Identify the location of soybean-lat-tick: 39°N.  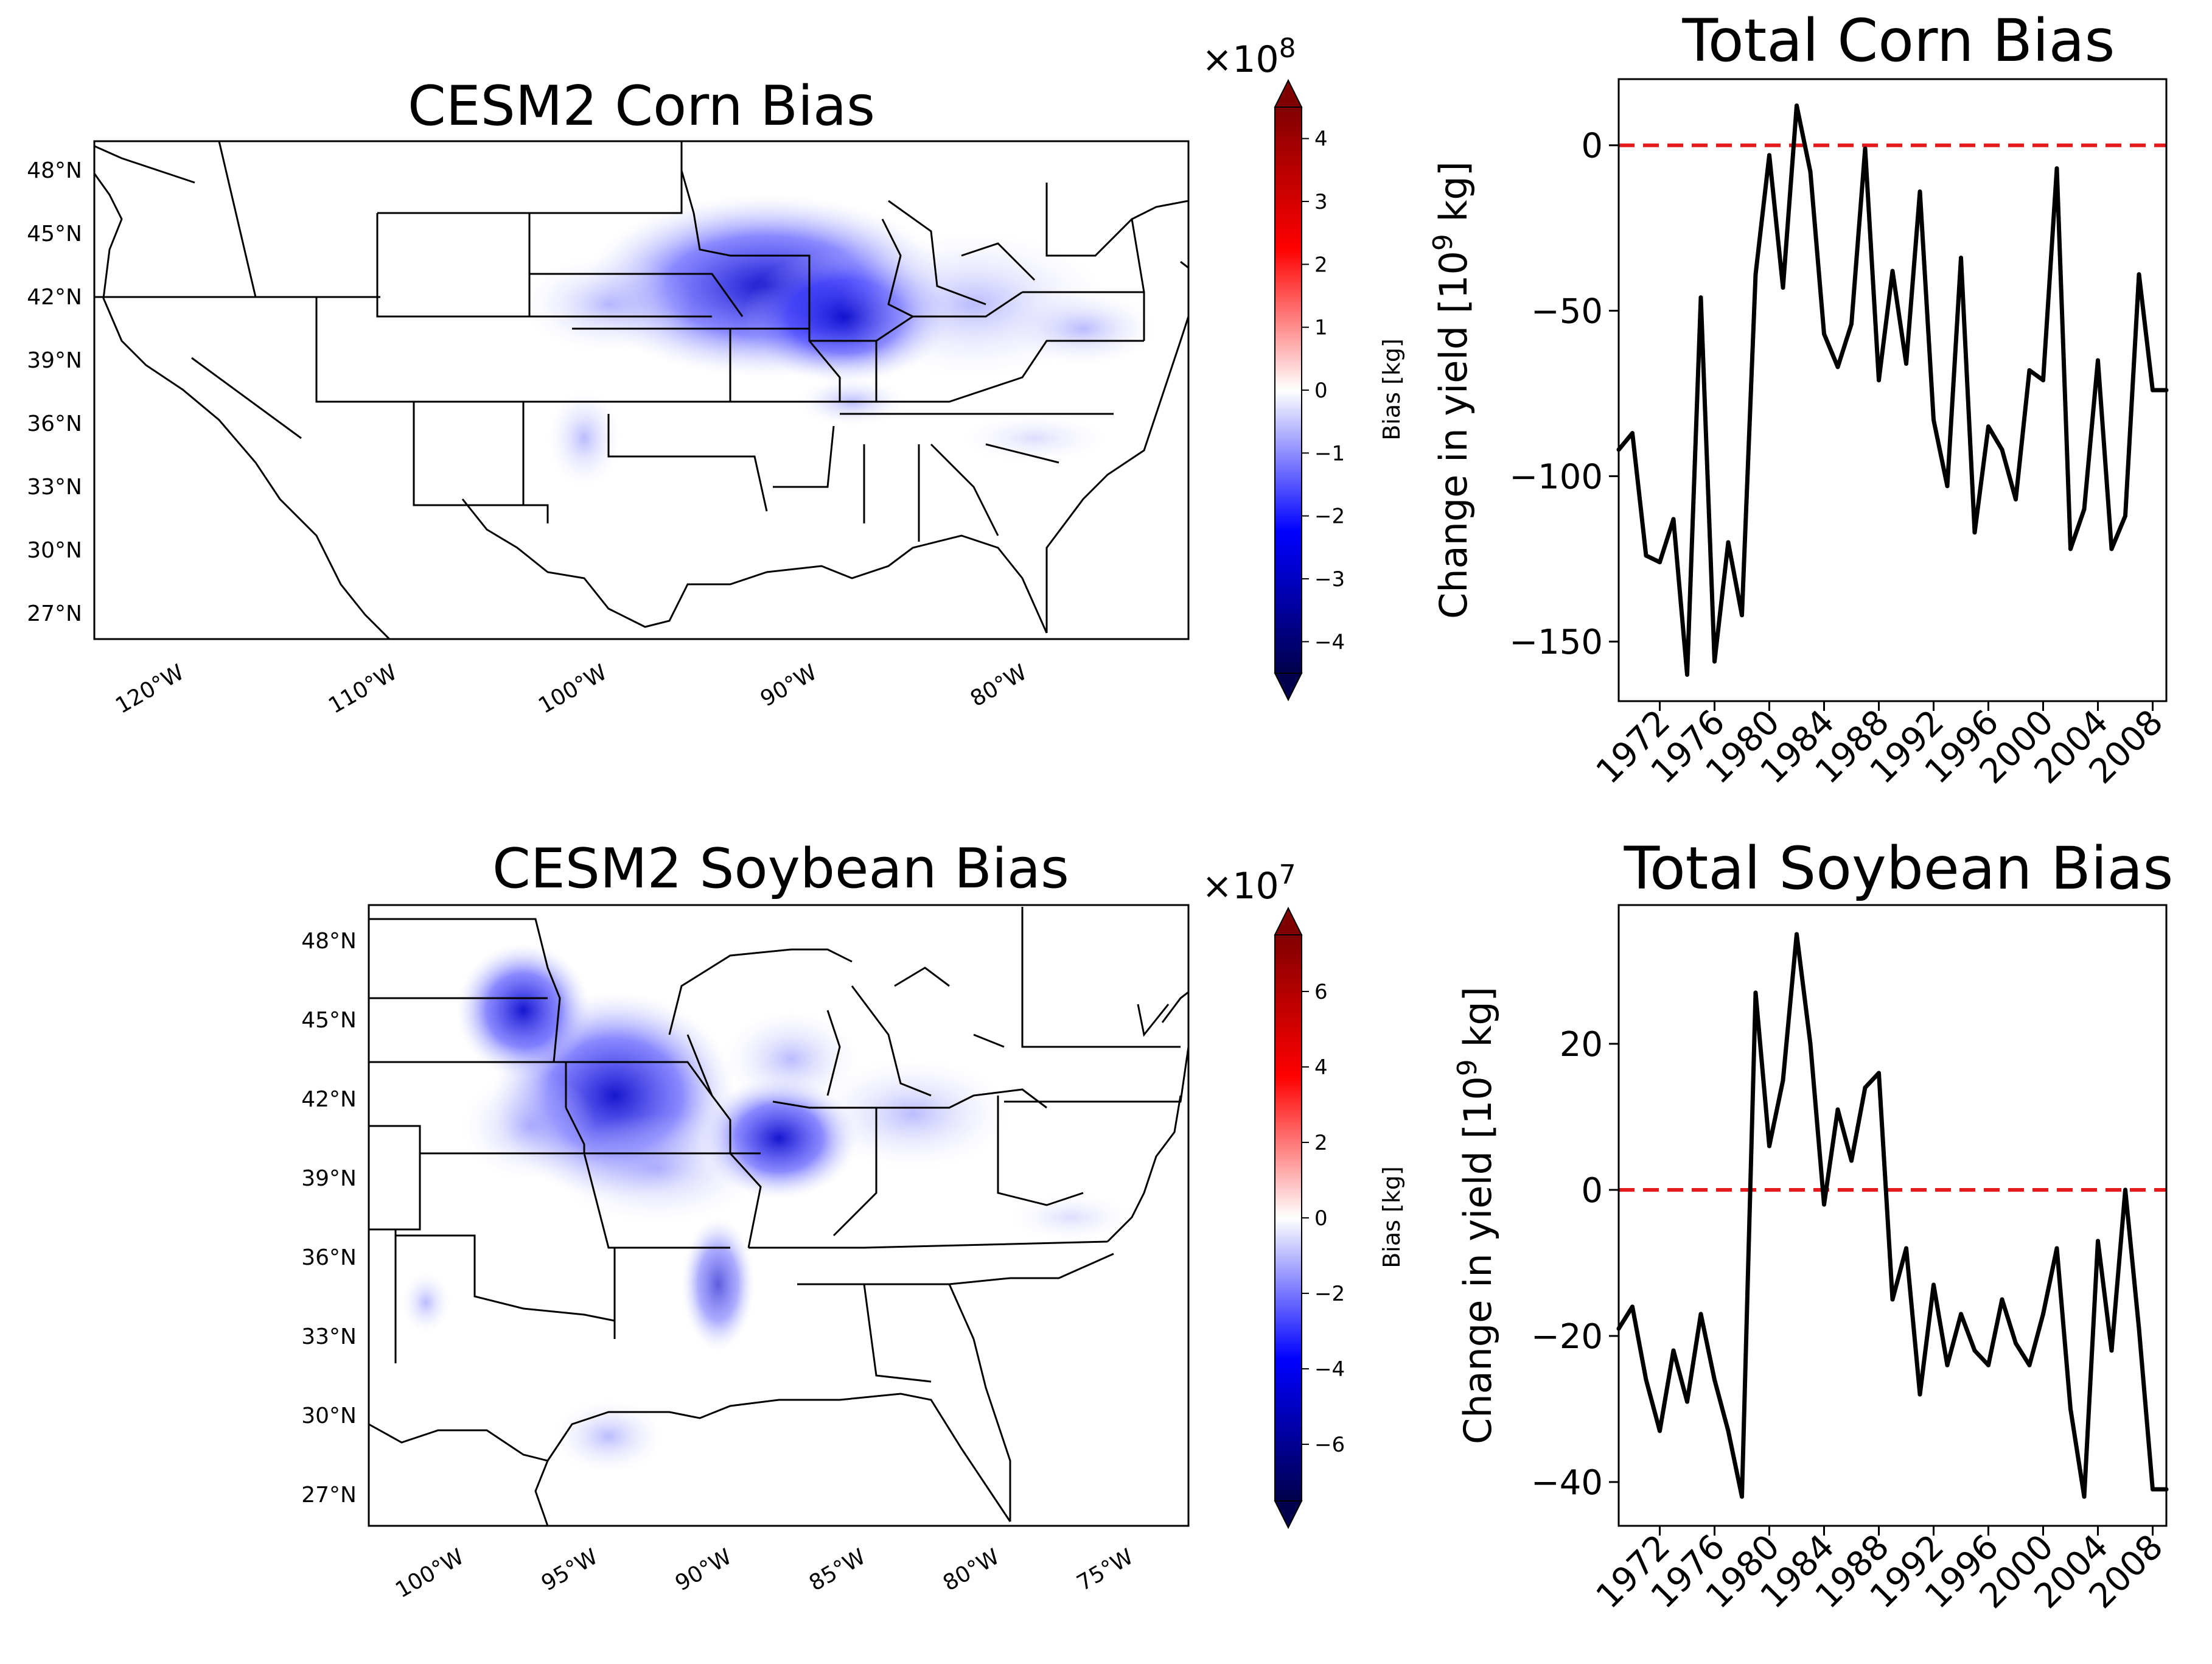
(329, 1179).